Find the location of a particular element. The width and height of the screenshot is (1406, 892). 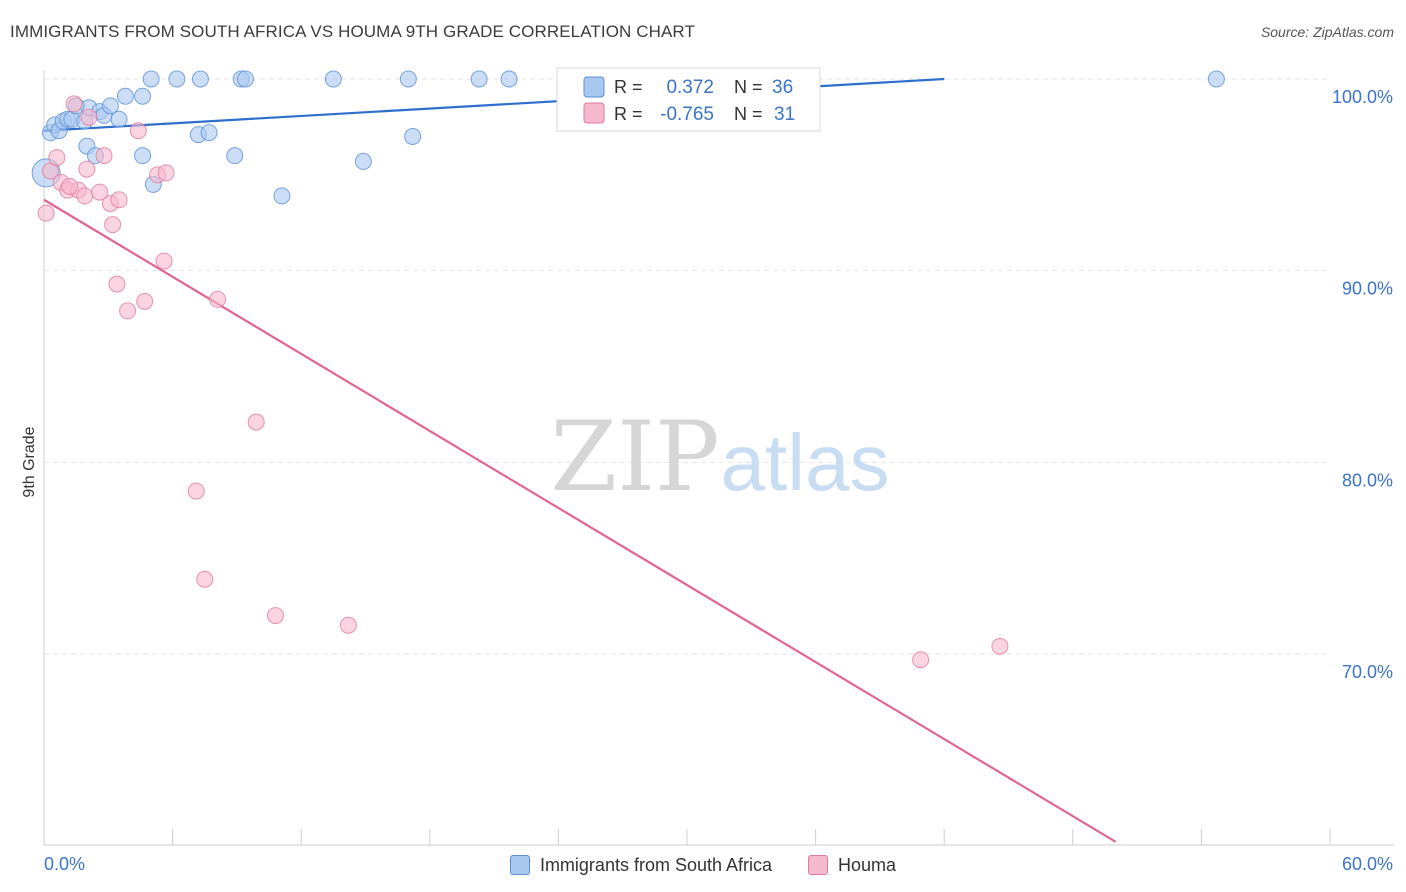

legend-item-immigrants: Immigrants from South Africa is located at coordinates (641, 865).